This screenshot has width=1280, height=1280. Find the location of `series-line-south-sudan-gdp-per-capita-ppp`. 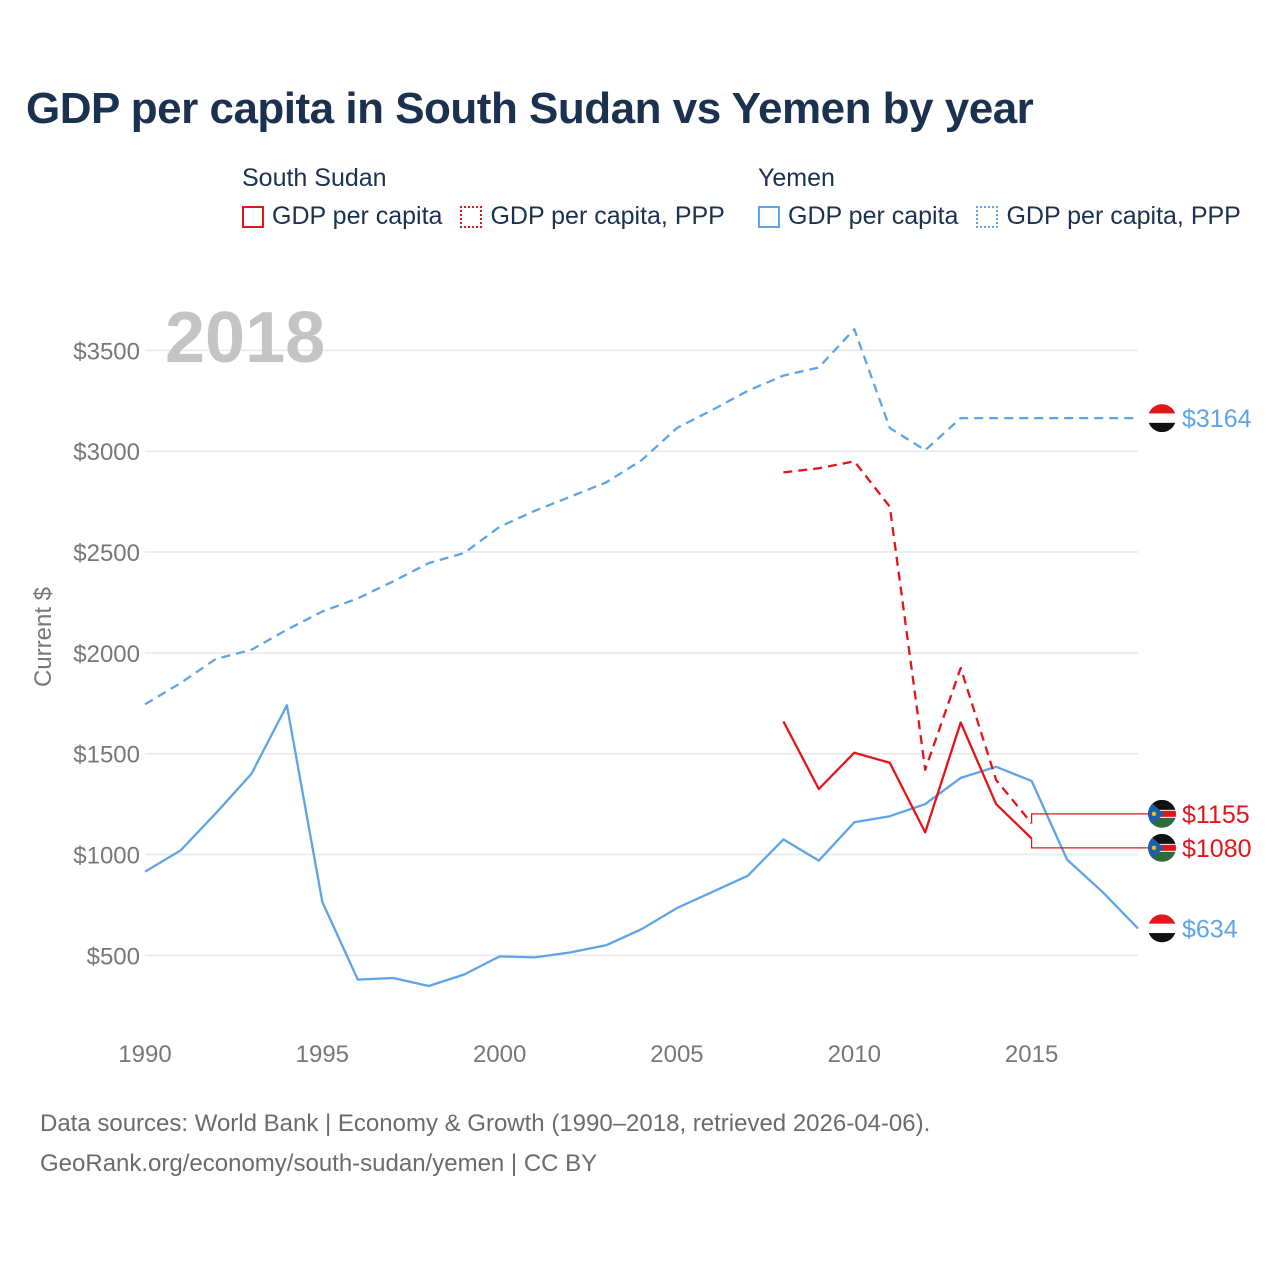

series-line-south-sudan-gdp-per-capita-ppp is located at coordinates (908, 642).